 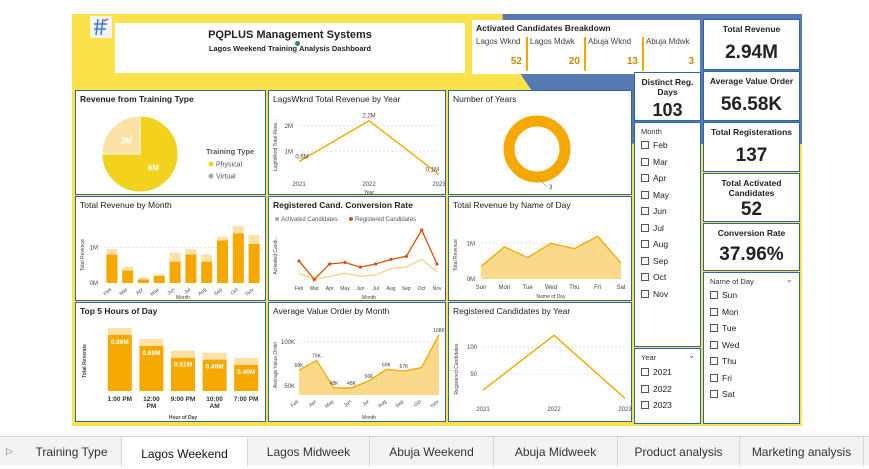 I want to click on month-slicer: Month Feb Mar Apr May Jun Jul Aug Sep Oct Nov, so click(x=667, y=234).